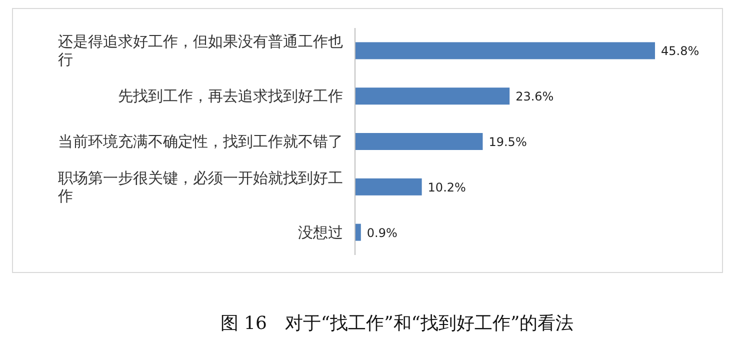 The height and width of the screenshot is (340, 742). Describe the element at coordinates (200, 186) in the screenshot. I see `y-tick-label: 职场第一步很关键，必须一开始就找到好工作` at that location.